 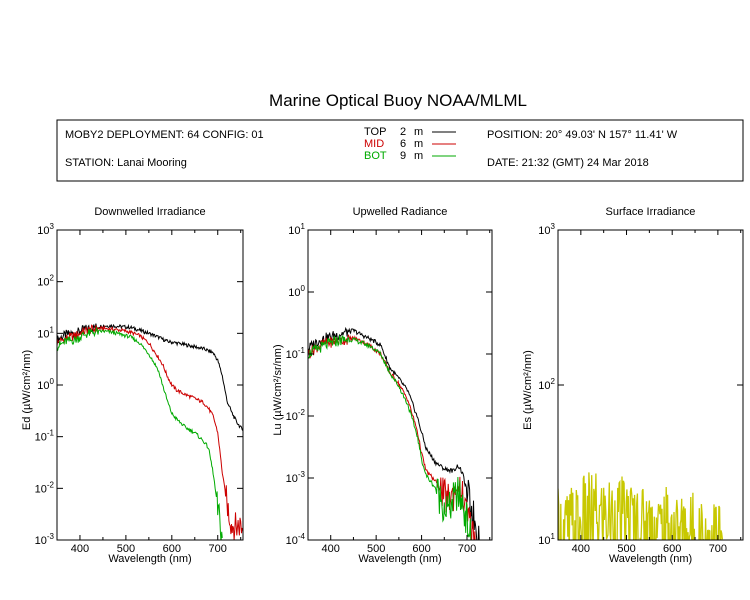 I want to click on legend-label-top: TOP, so click(x=375, y=132).